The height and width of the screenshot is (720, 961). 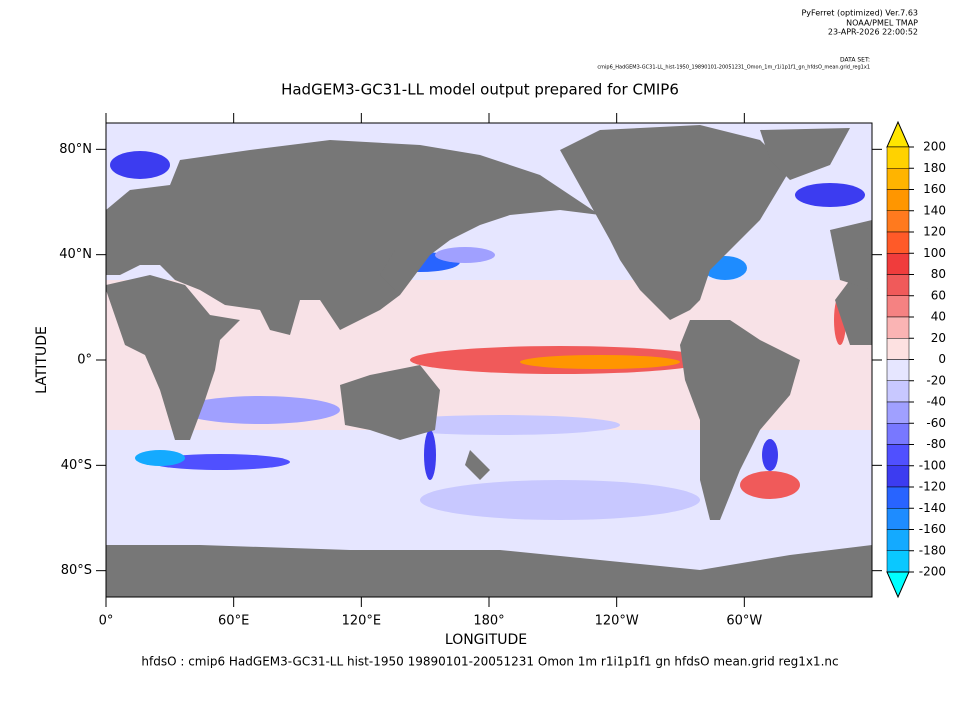 What do you see at coordinates (932, 529) in the screenshot?
I see `colorbar-tick-label: -160` at bounding box center [932, 529].